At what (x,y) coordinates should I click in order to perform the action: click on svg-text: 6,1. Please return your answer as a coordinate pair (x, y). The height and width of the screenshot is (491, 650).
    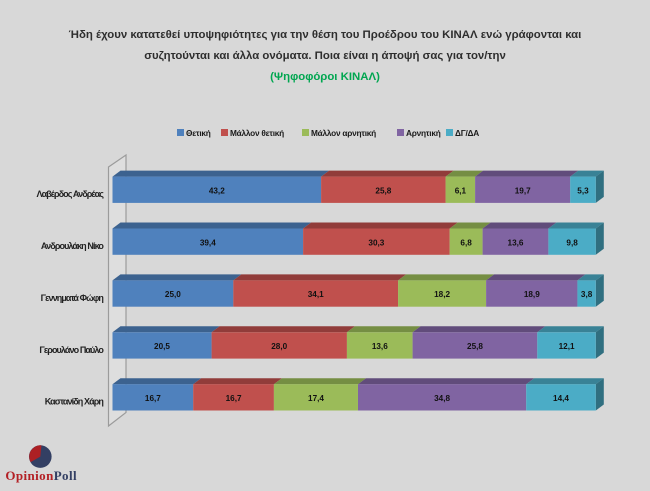
    Looking at the image, I should click on (461, 190).